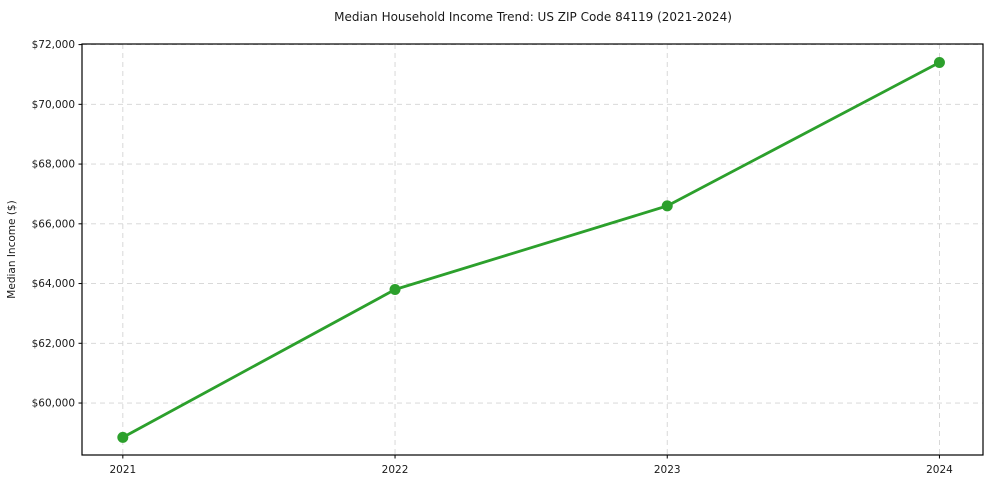 This screenshot has height=494, width=989. What do you see at coordinates (53, 404) in the screenshot?
I see `y-tick-label: $60,000` at bounding box center [53, 404].